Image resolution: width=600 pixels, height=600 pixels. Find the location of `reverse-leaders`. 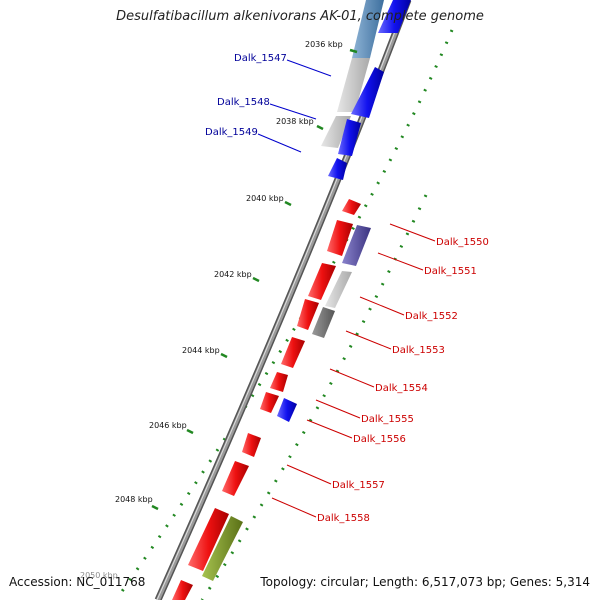

reverse-leaders is located at coordinates (294, 106).